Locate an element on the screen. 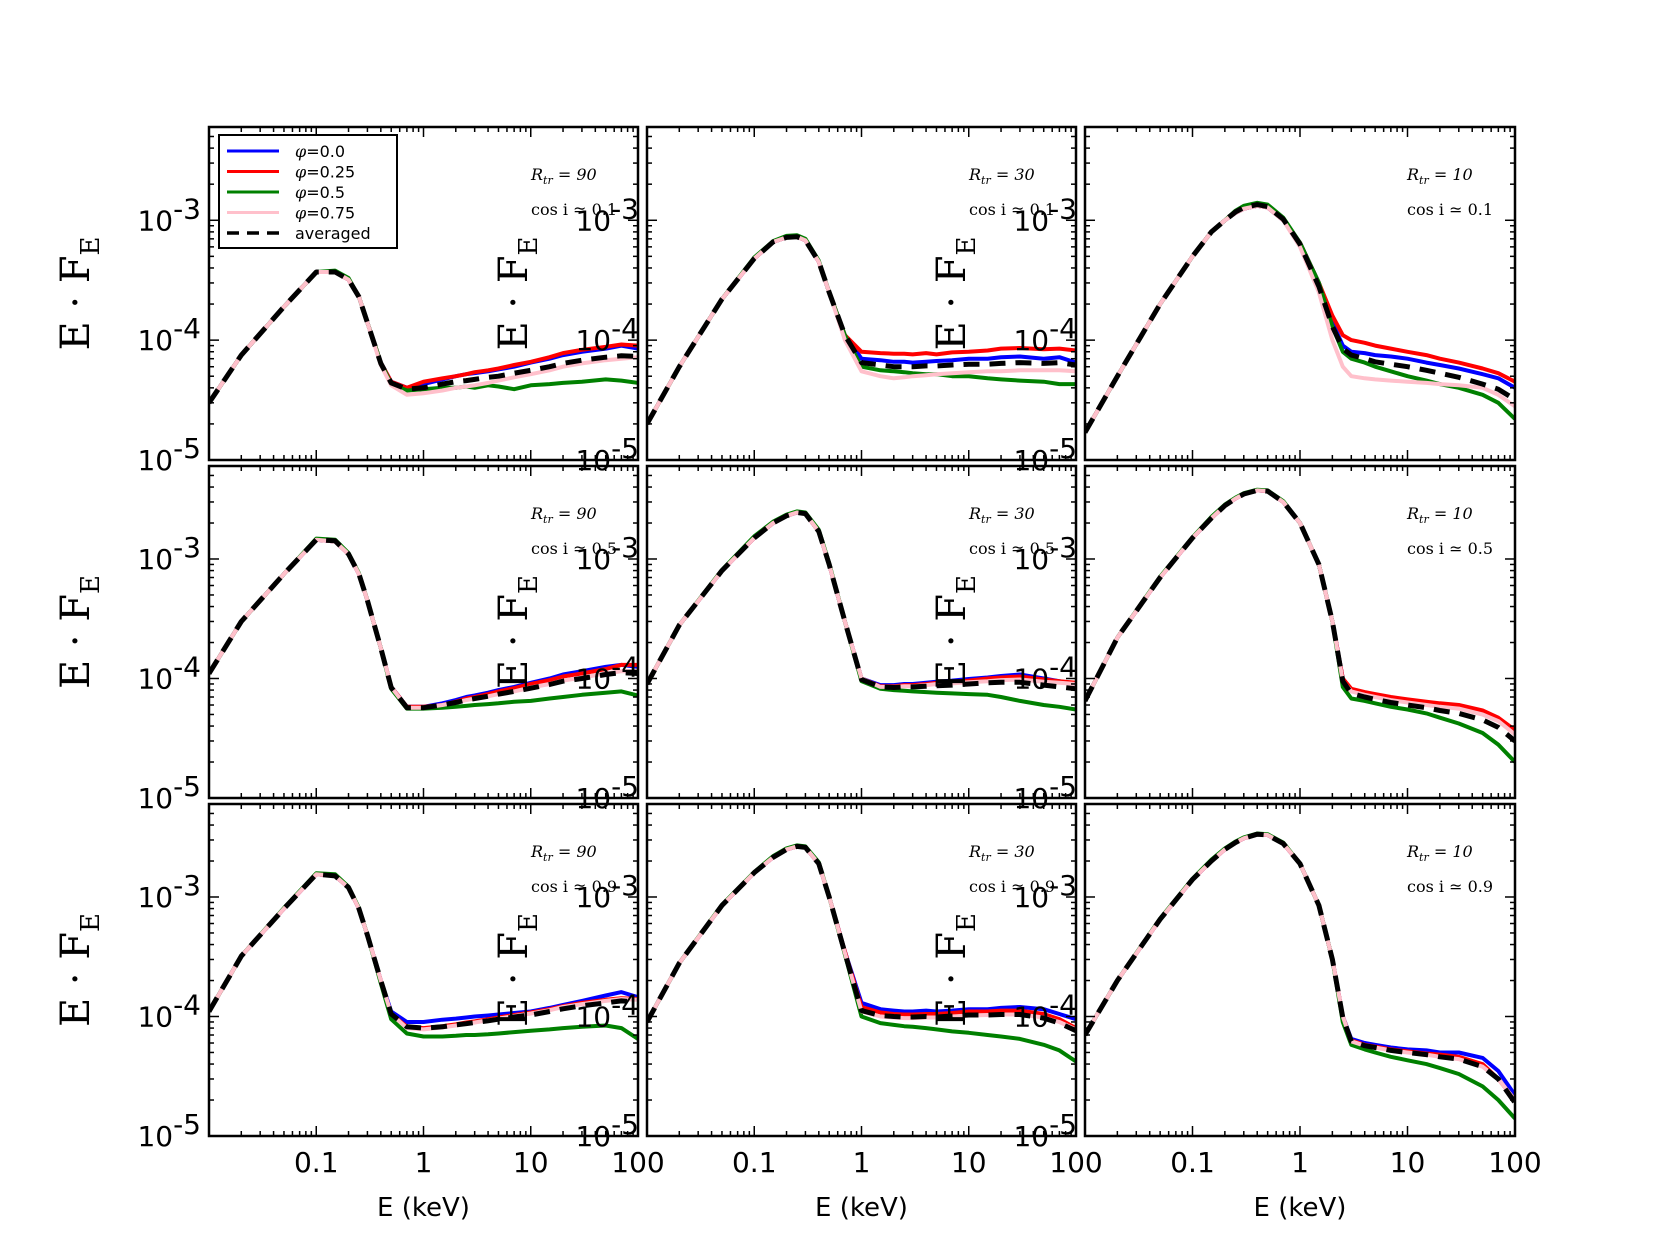 This screenshot has height=1246, width=1661. legend-label-value: =0.5 is located at coordinates (325, 192).